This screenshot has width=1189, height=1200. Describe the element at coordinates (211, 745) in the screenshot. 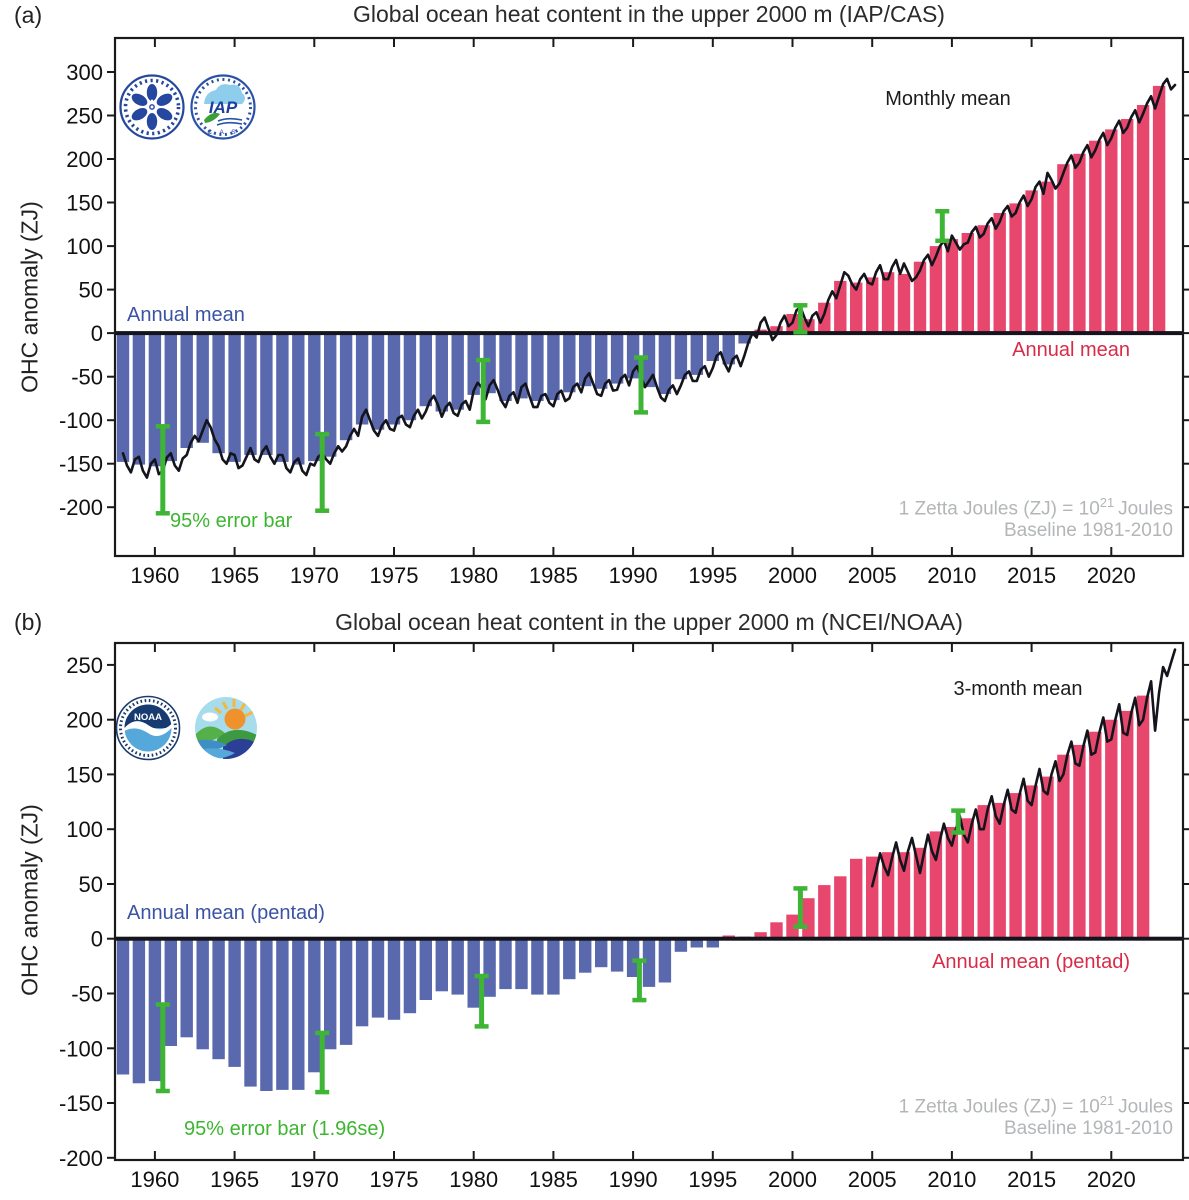

I see `water` at that location.